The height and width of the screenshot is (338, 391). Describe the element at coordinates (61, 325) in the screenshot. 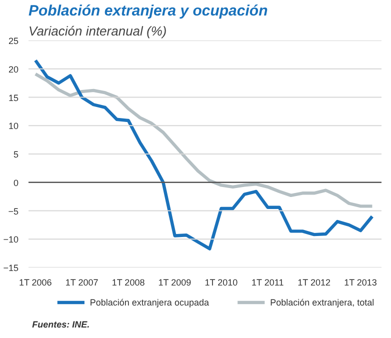

I see `source-note: Fuentes: INE.` at that location.